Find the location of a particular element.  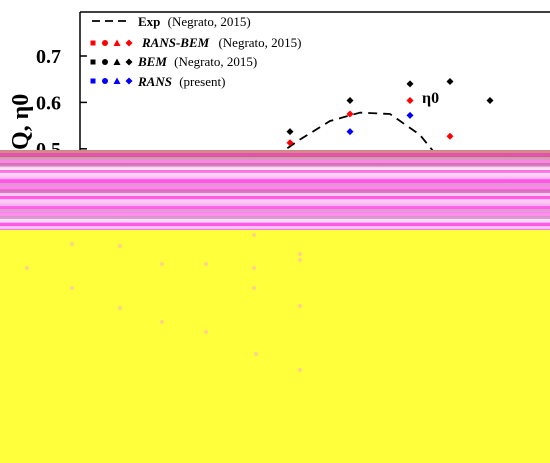

legend-name-exp: Exp is located at coordinates (149, 21).